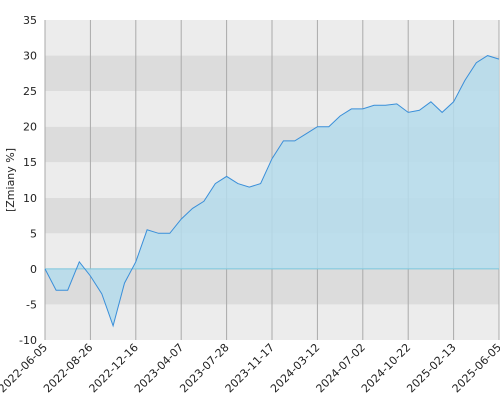 The height and width of the screenshot is (400, 500). I want to click on y-tick-label: 30, so click(30, 56).